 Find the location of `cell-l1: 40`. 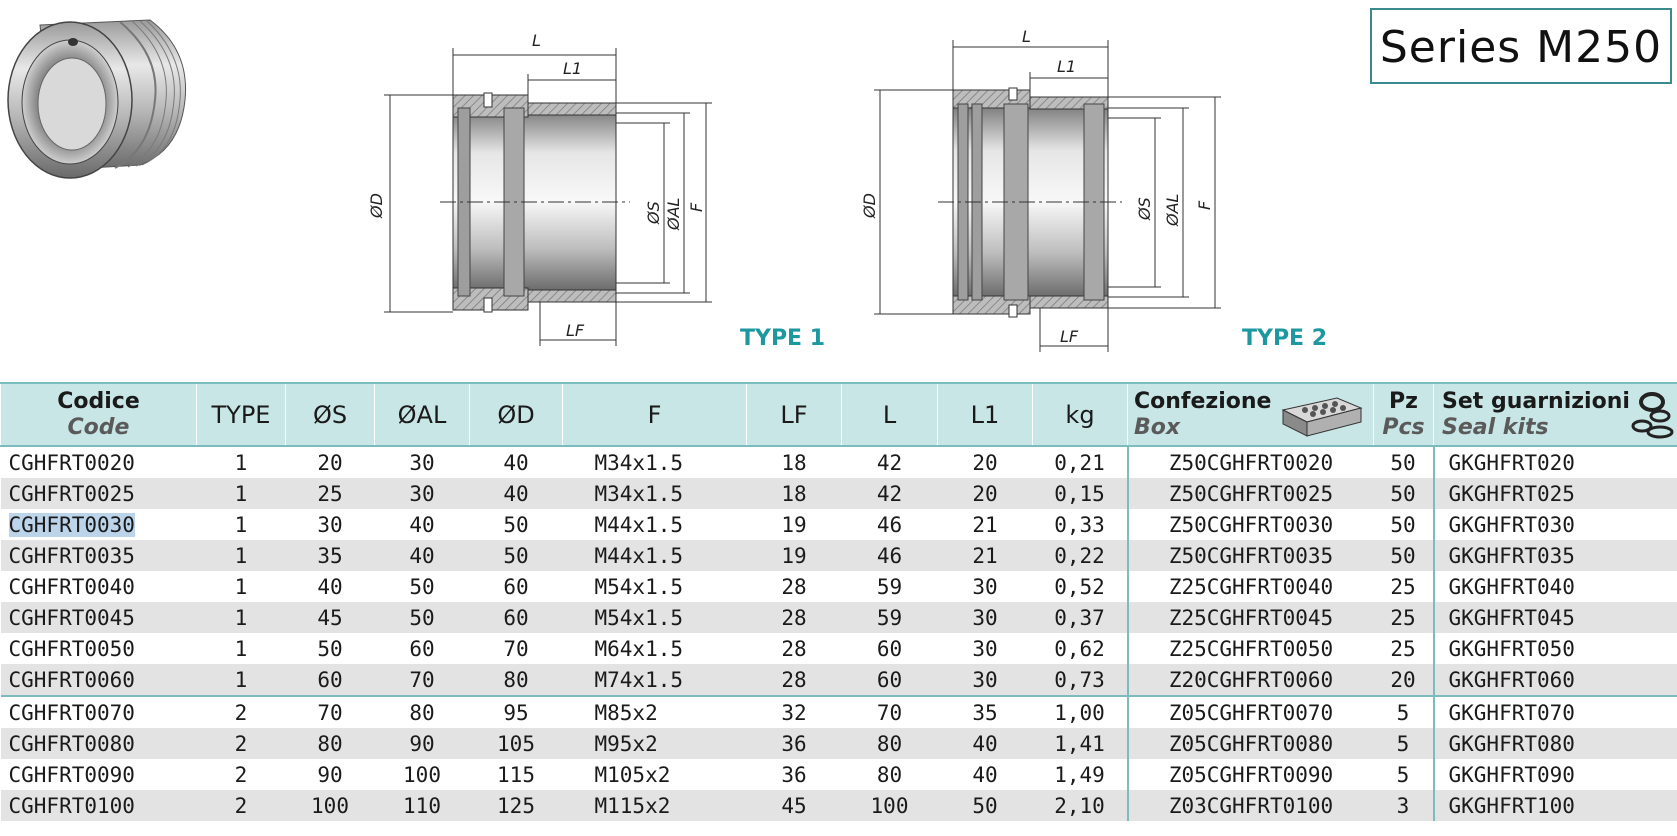

cell-l1: 40 is located at coordinates (985, 774).